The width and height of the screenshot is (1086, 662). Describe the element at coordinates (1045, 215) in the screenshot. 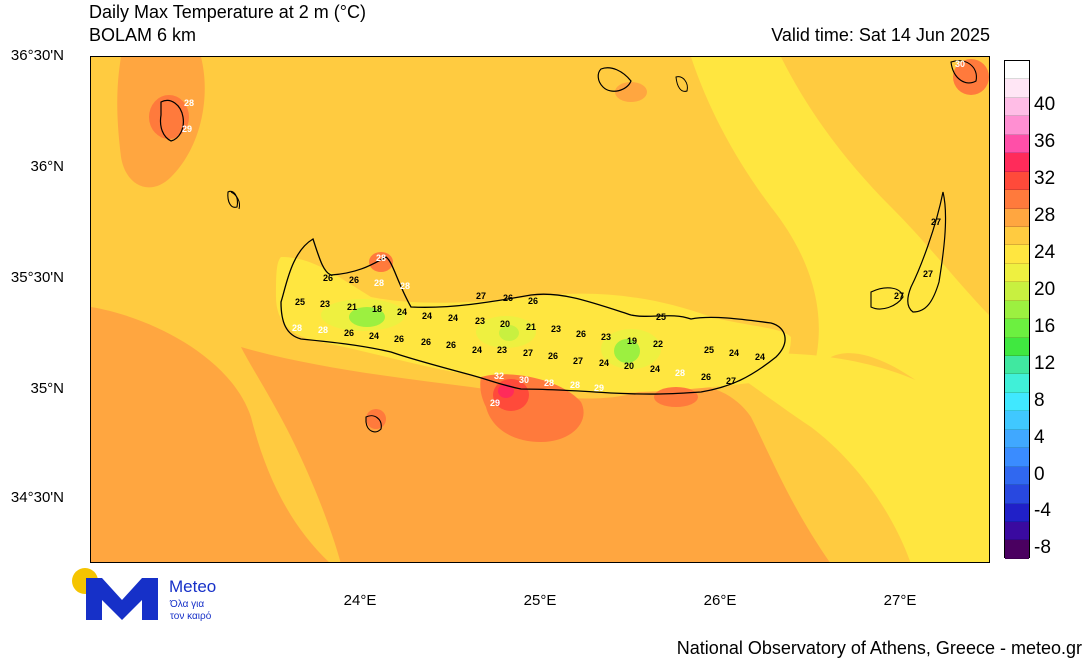

I see `colorbar-label: 28` at that location.